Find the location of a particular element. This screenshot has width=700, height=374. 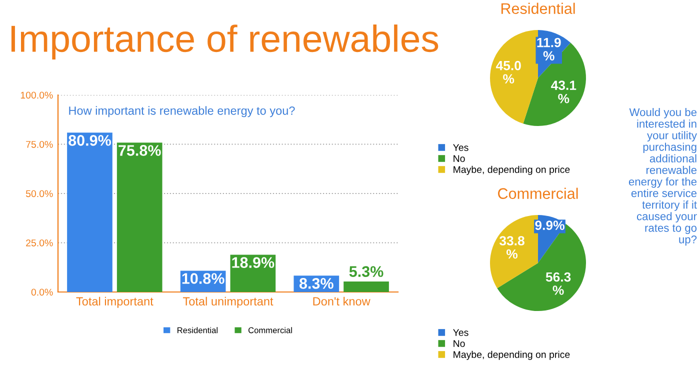

y-tick-label: 25.0% is located at coordinates (39, 242).